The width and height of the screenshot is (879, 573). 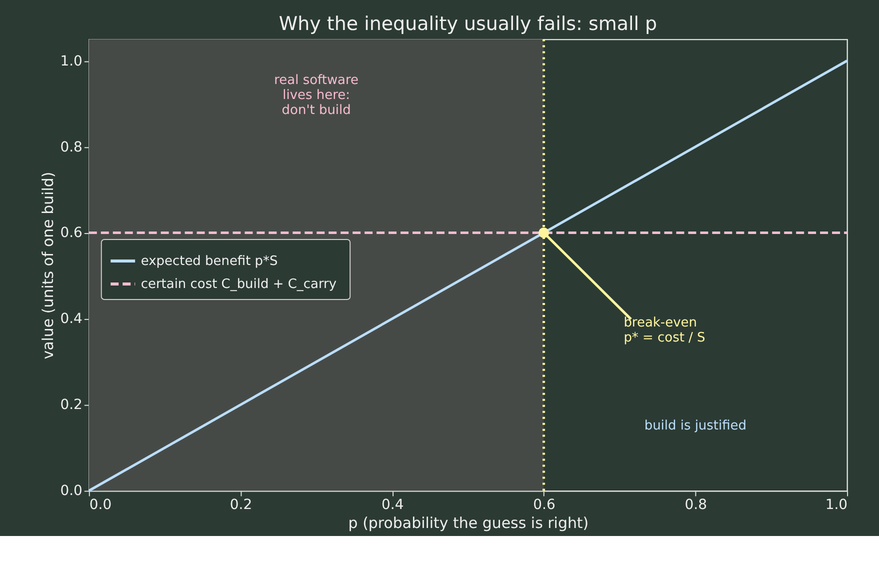 What do you see at coordinates (836, 505) in the screenshot?
I see `x-tick-label: 1.0` at bounding box center [836, 505].